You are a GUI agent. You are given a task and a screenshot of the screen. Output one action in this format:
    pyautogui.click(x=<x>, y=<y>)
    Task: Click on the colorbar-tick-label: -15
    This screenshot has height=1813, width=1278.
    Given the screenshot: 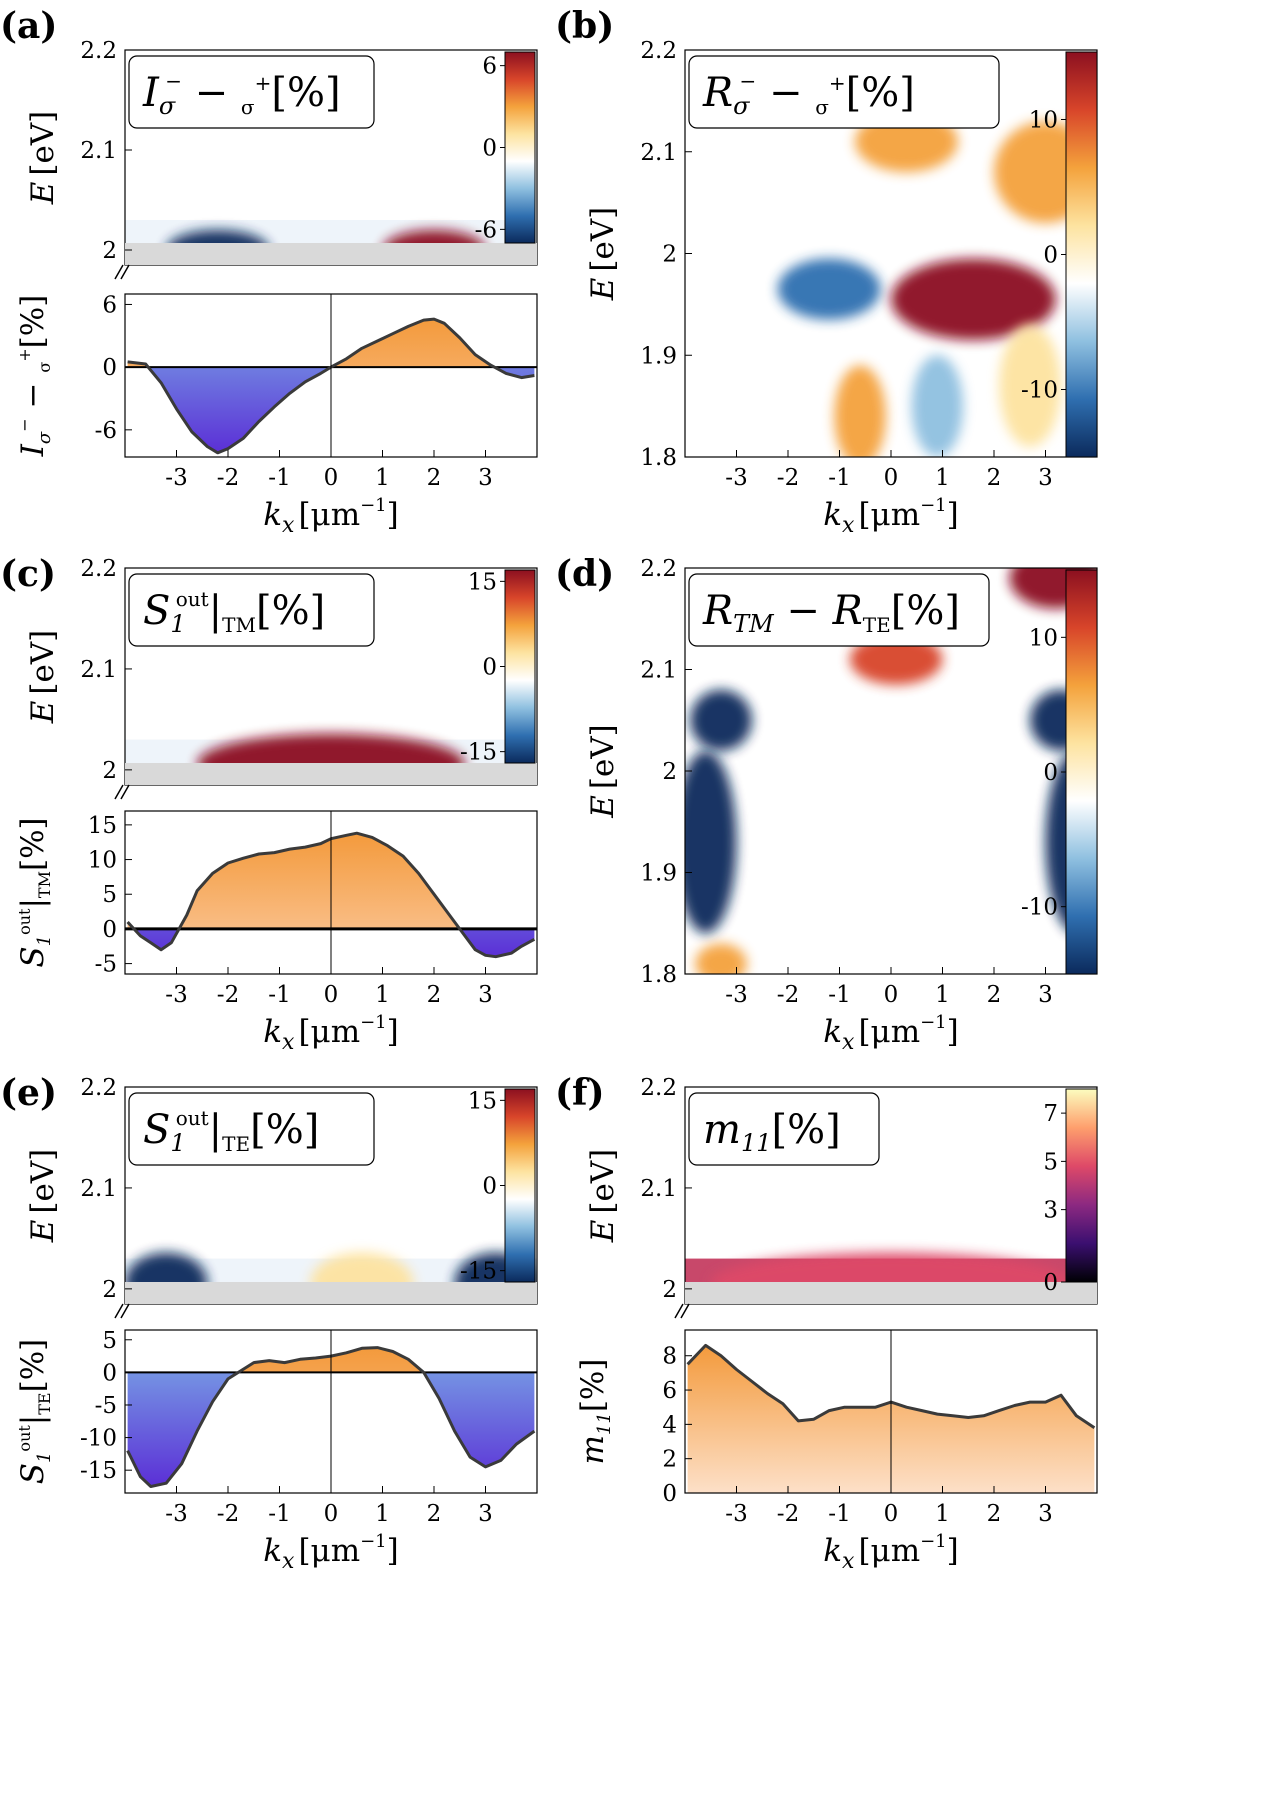 What is the action you would take?
    pyautogui.click(x=478, y=1272)
    